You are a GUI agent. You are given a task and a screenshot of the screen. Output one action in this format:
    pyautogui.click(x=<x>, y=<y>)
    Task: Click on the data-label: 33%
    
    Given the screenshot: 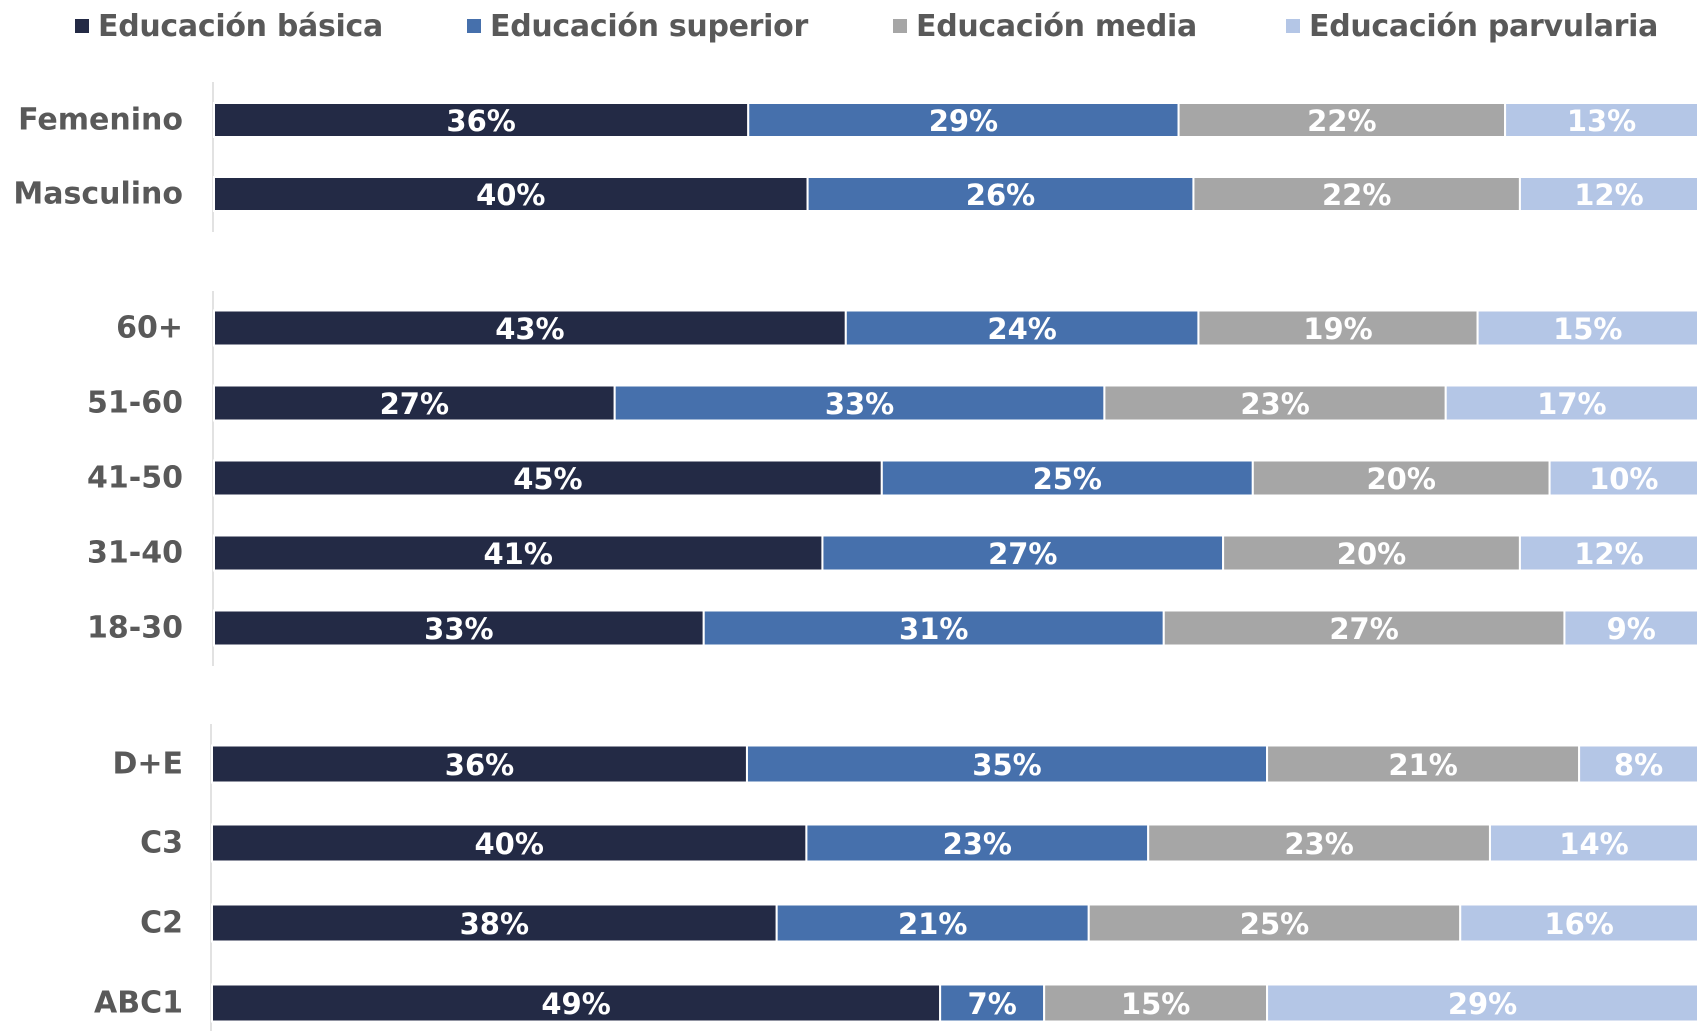 What is the action you would take?
    pyautogui.click(x=859, y=404)
    